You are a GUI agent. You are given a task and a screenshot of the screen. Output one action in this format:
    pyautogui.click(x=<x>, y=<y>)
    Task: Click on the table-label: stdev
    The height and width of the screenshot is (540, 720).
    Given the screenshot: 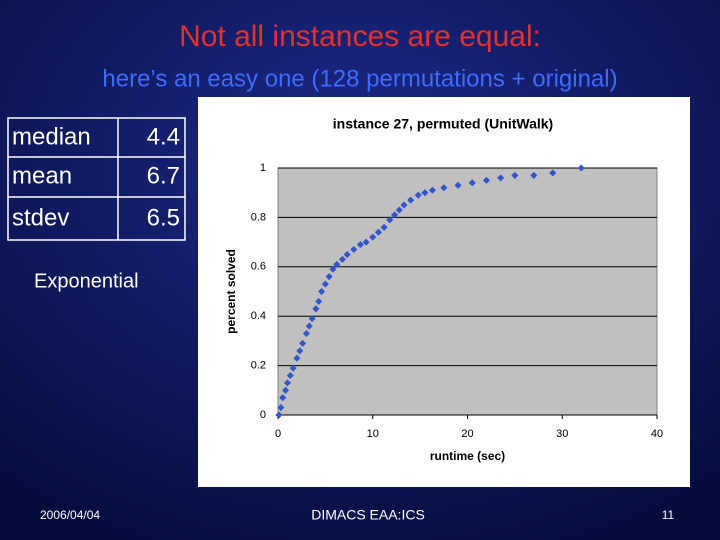 What is the action you would take?
    pyautogui.click(x=40, y=217)
    